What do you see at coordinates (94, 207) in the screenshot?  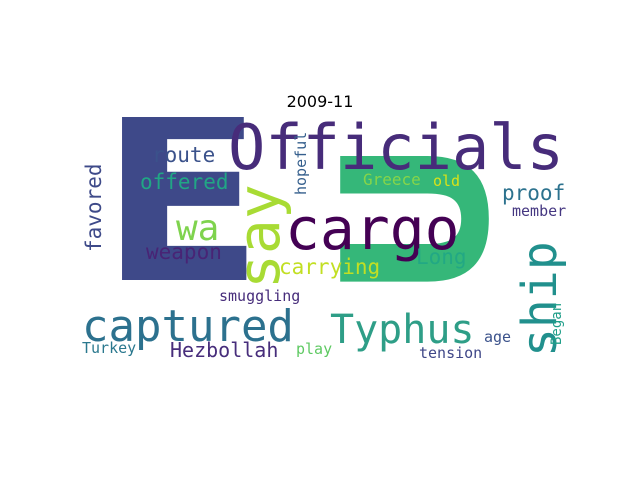 I see `word-favored: favored` at bounding box center [94, 207].